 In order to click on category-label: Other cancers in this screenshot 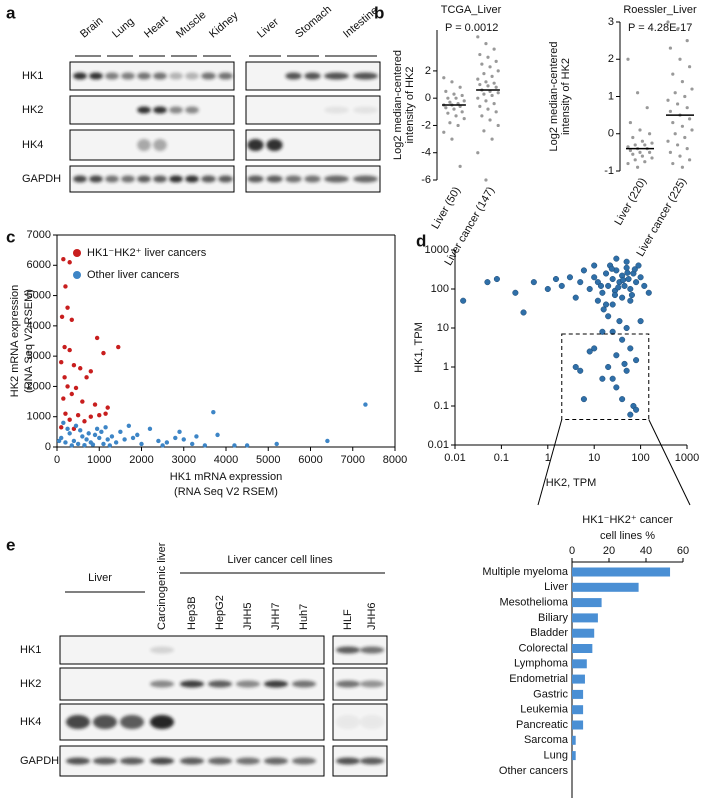, I will do `click(534, 771)`.